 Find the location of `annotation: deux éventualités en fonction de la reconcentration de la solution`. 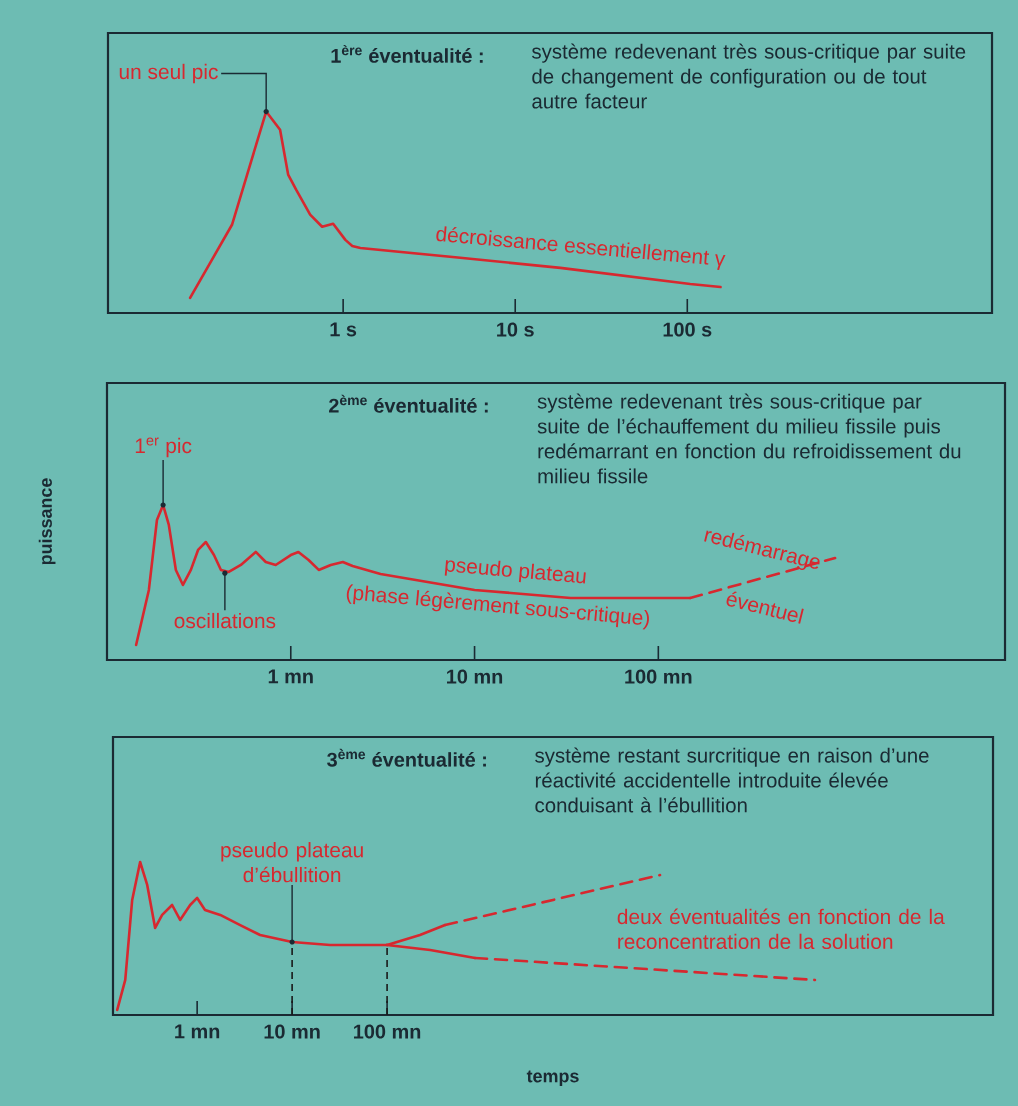

annotation: deux éventualités en fonction de la reconcentration de la solution is located at coordinates (781, 929).